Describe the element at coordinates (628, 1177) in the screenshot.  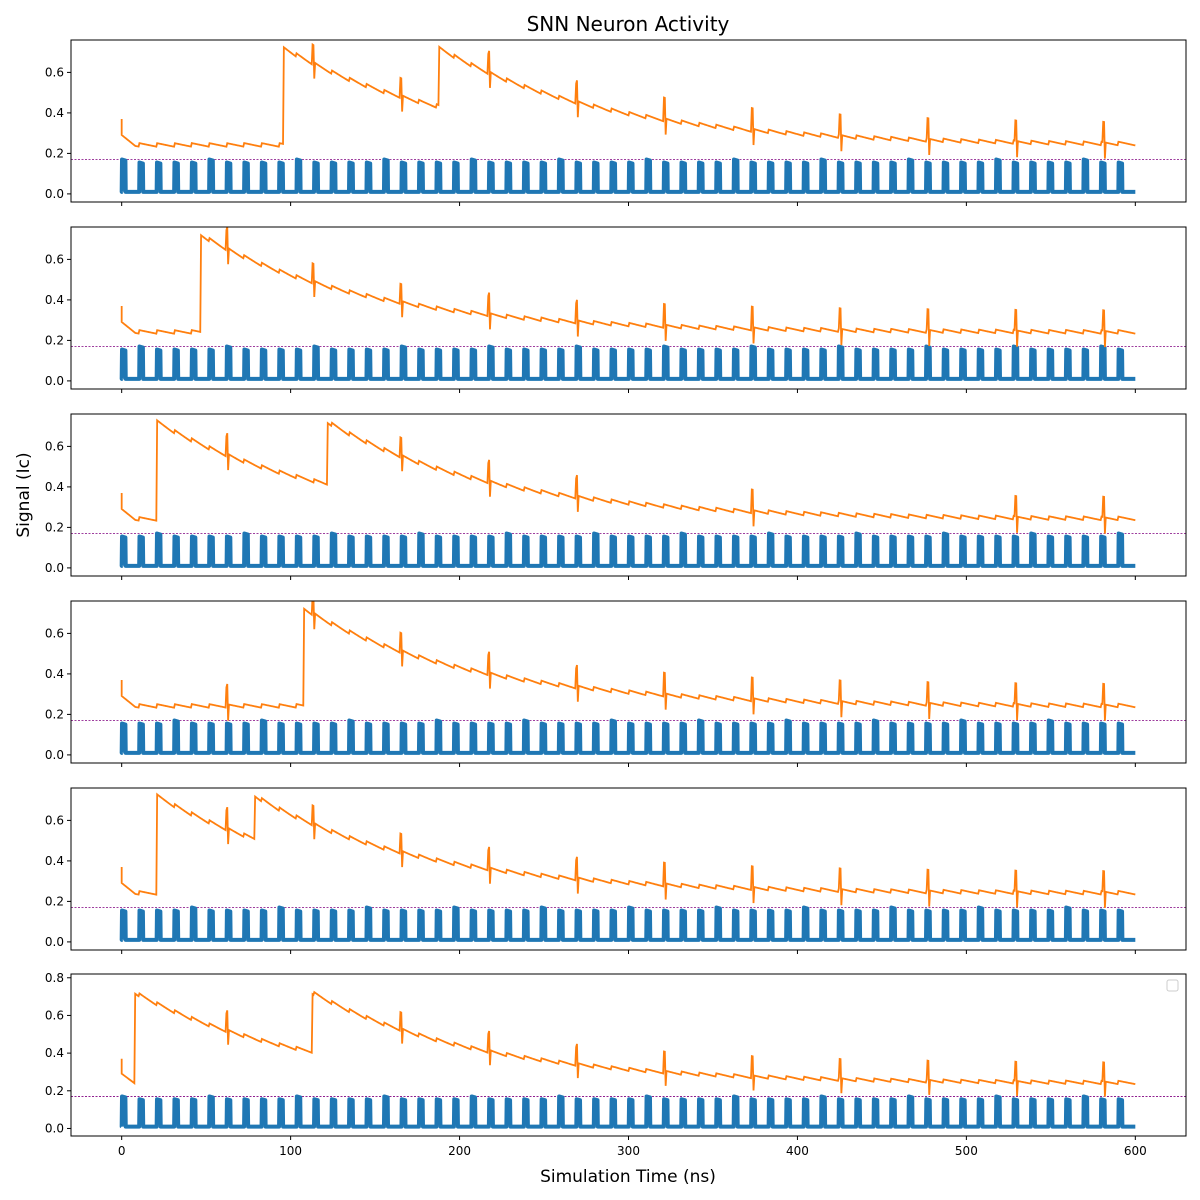
I see `x-axis-label: Simulation Time (ns)` at that location.